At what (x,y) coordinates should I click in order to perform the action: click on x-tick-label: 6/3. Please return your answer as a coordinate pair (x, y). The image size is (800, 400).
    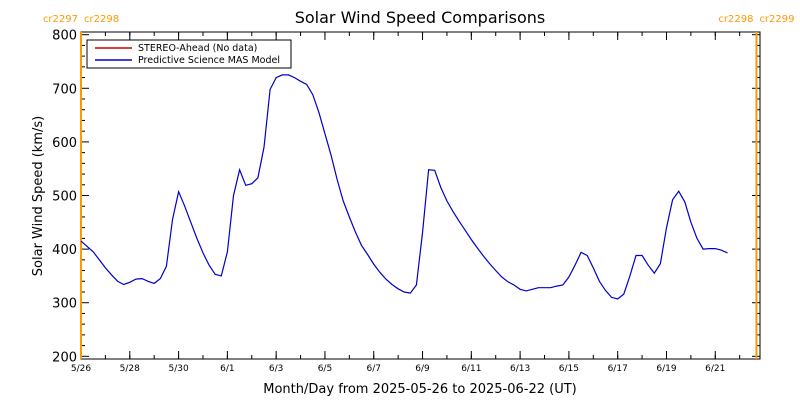
    Looking at the image, I should click on (276, 369).